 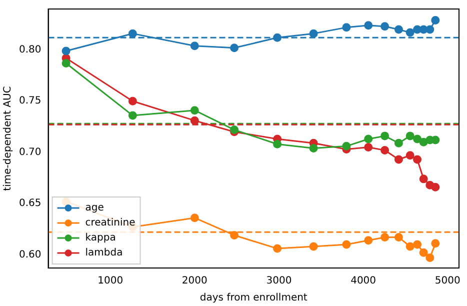 What do you see at coordinates (30, 152) in the screenshot?
I see `y-tick-label: 0.70` at bounding box center [30, 152].